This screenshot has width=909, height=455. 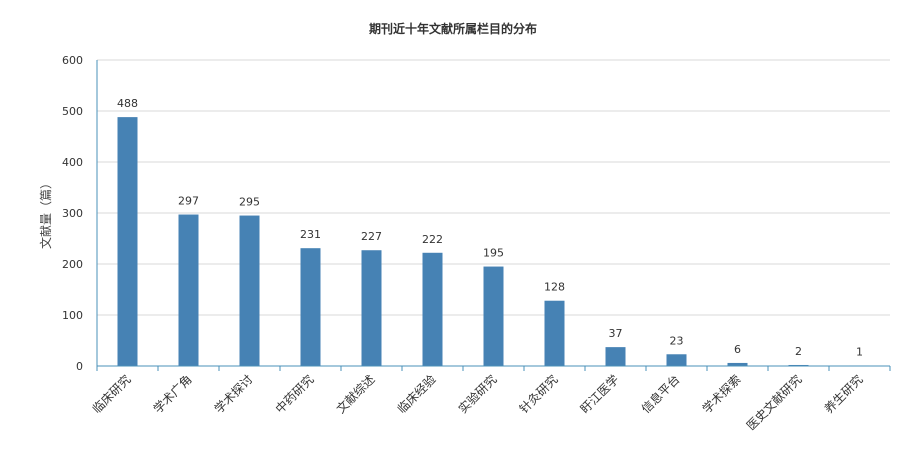 I want to click on y-tick-label: 500, so click(x=72, y=111).